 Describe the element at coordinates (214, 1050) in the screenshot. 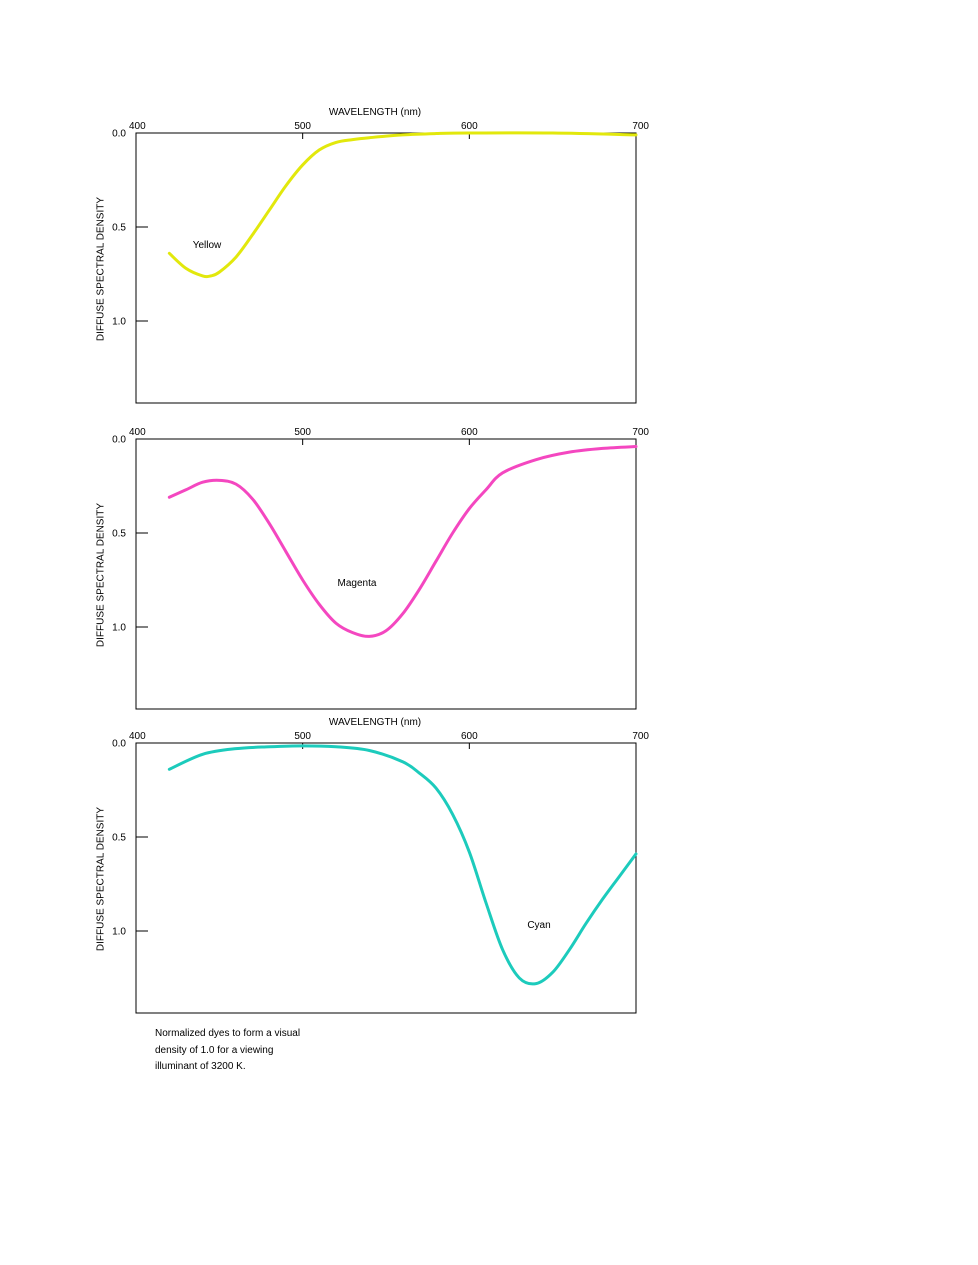

I see `caption-line: density of 1.0 for a viewing` at that location.